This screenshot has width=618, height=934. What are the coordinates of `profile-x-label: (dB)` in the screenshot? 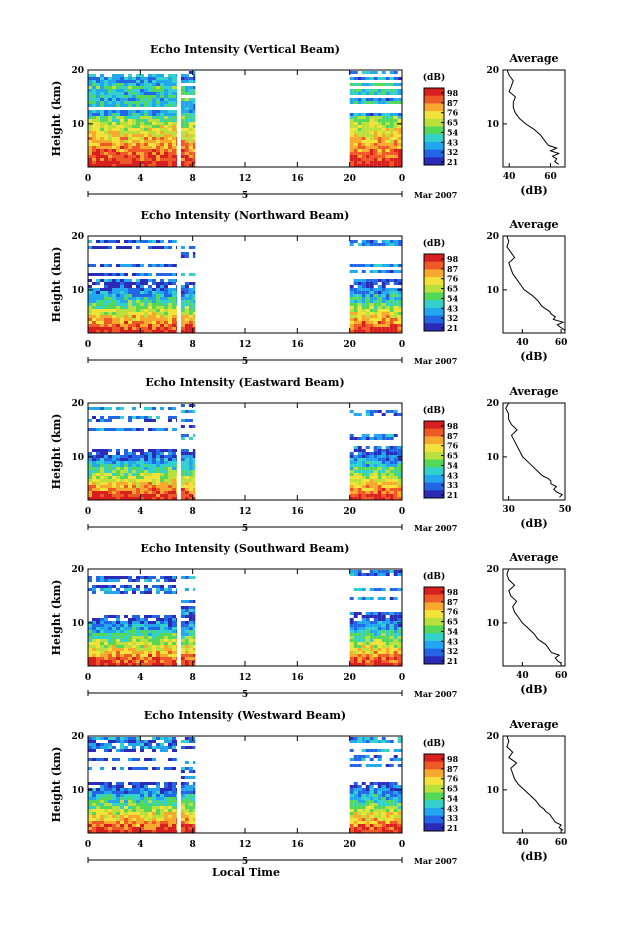 It's located at (533, 356).